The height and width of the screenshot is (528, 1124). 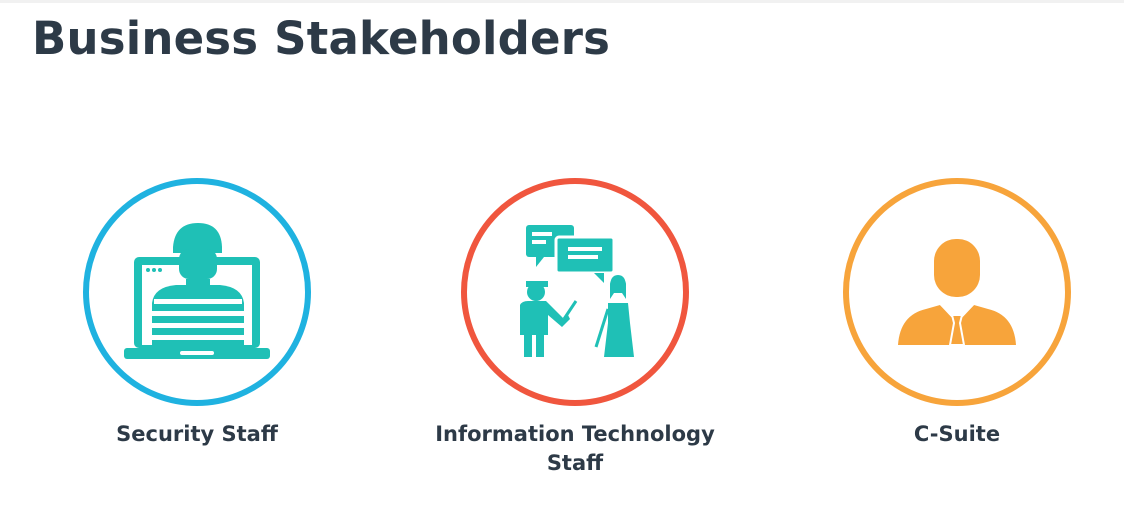 What do you see at coordinates (957, 434) in the screenshot?
I see `stakeholder-label: C-Suite` at bounding box center [957, 434].